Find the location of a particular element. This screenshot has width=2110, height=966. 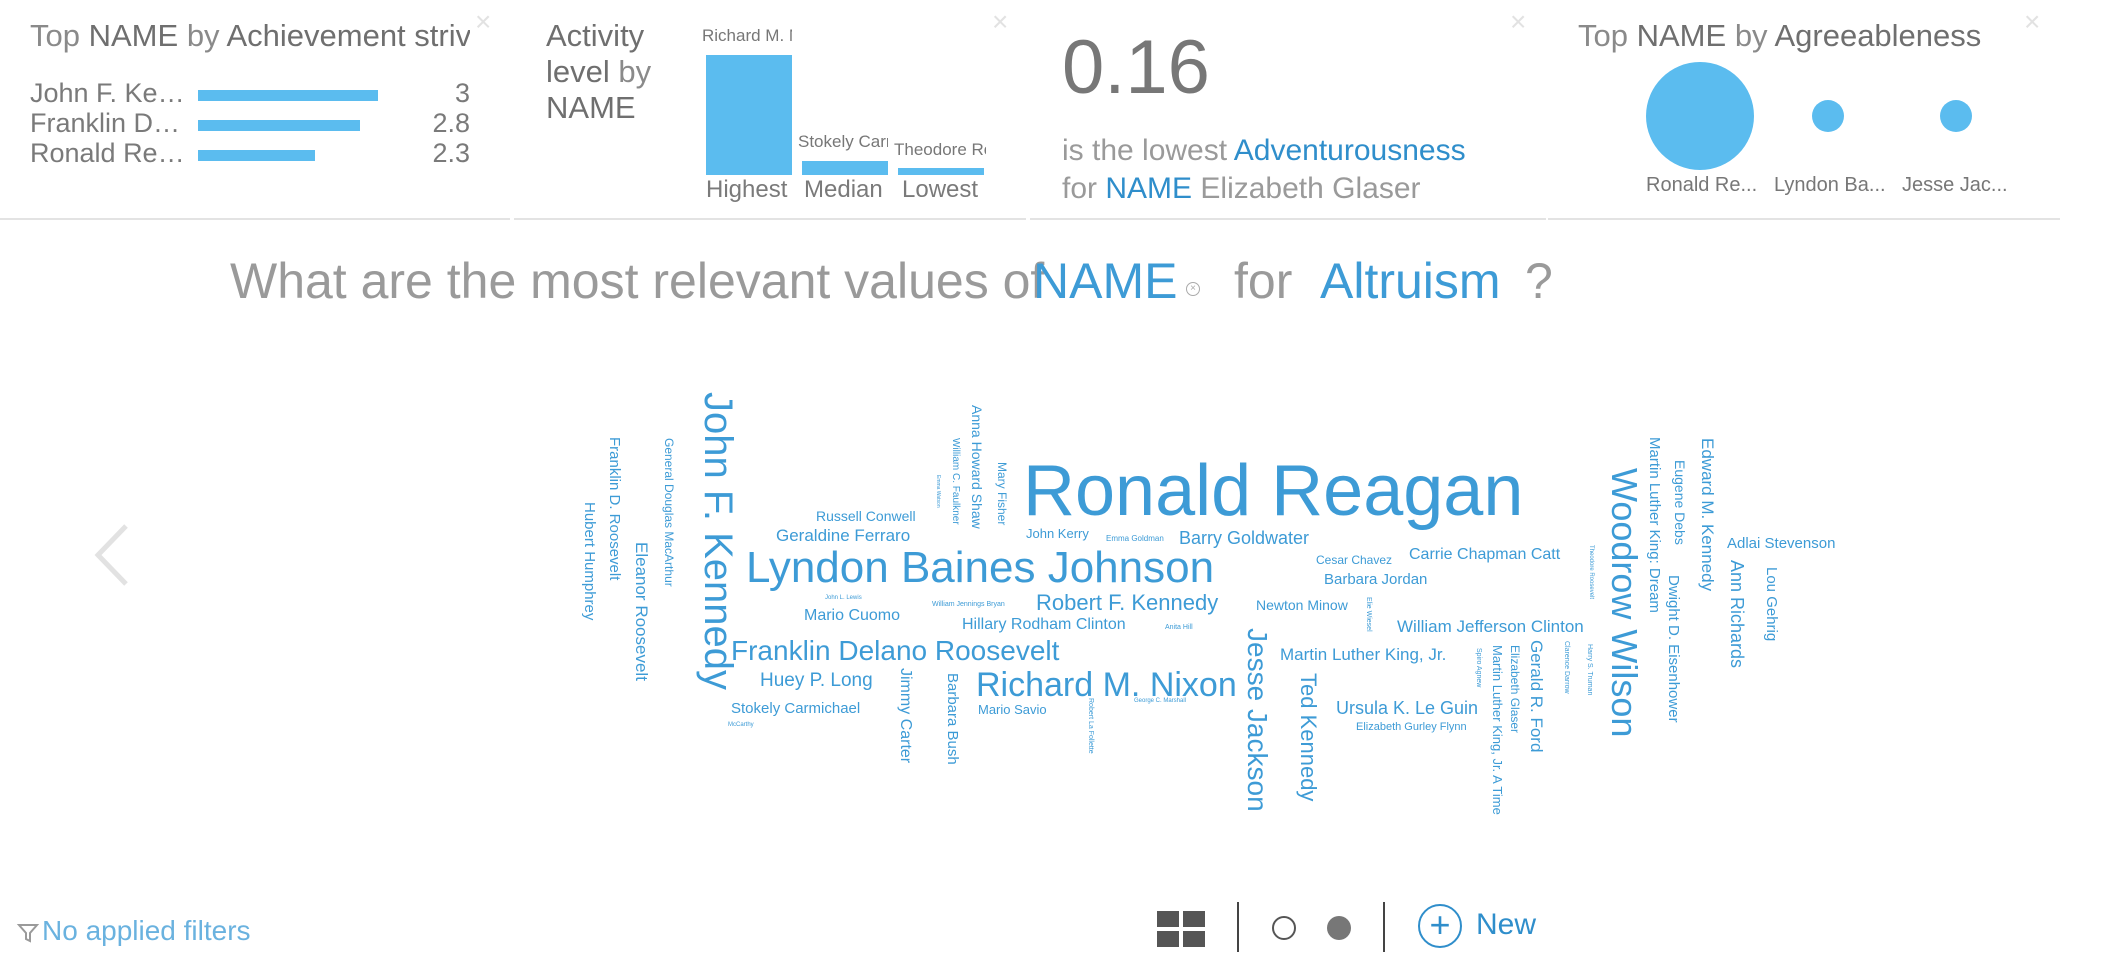

cloud-word: Elizabeth Gurley Flynn is located at coordinates (1411, 727).